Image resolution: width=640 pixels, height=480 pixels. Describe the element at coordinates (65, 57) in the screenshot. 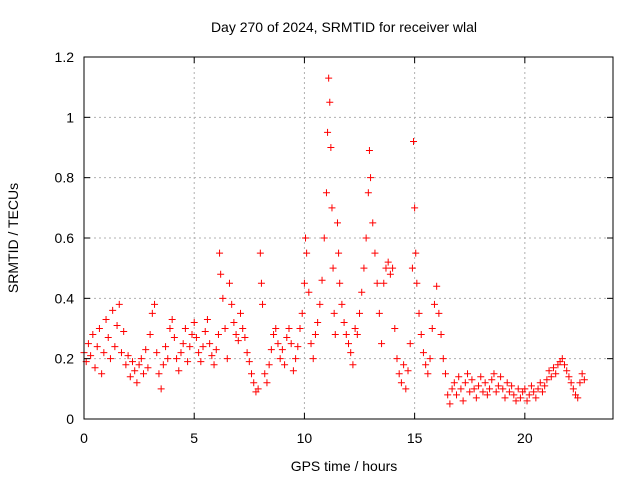

I see `y-tick-label: 1.2` at that location.